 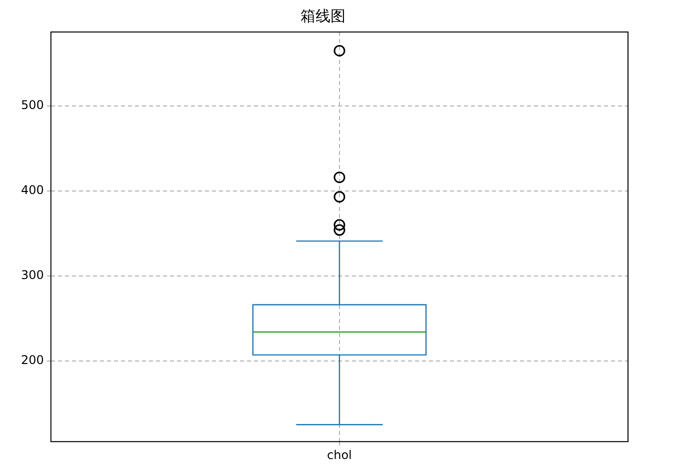 What do you see at coordinates (32, 359) in the screenshot?
I see `y-tick-label: 200` at bounding box center [32, 359].